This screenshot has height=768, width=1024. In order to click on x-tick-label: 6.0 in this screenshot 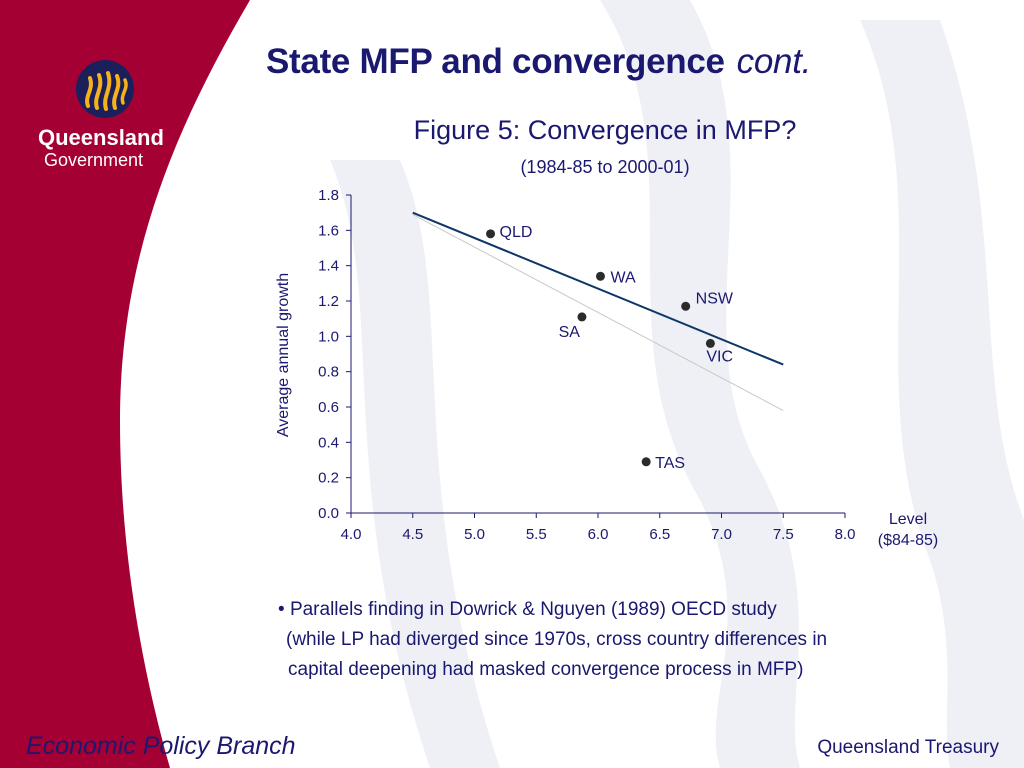, I will do `click(598, 534)`.